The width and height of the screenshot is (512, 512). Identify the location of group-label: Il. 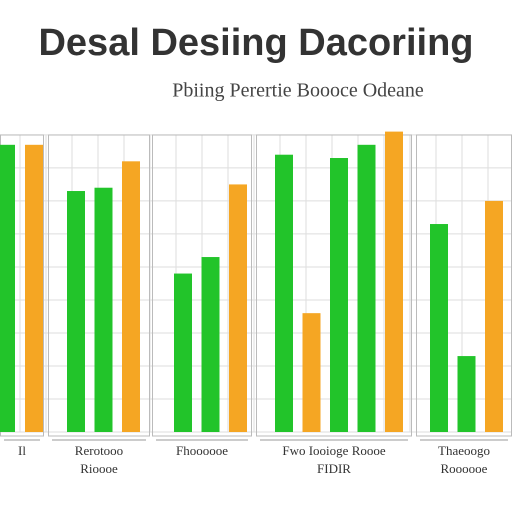
(22, 450).